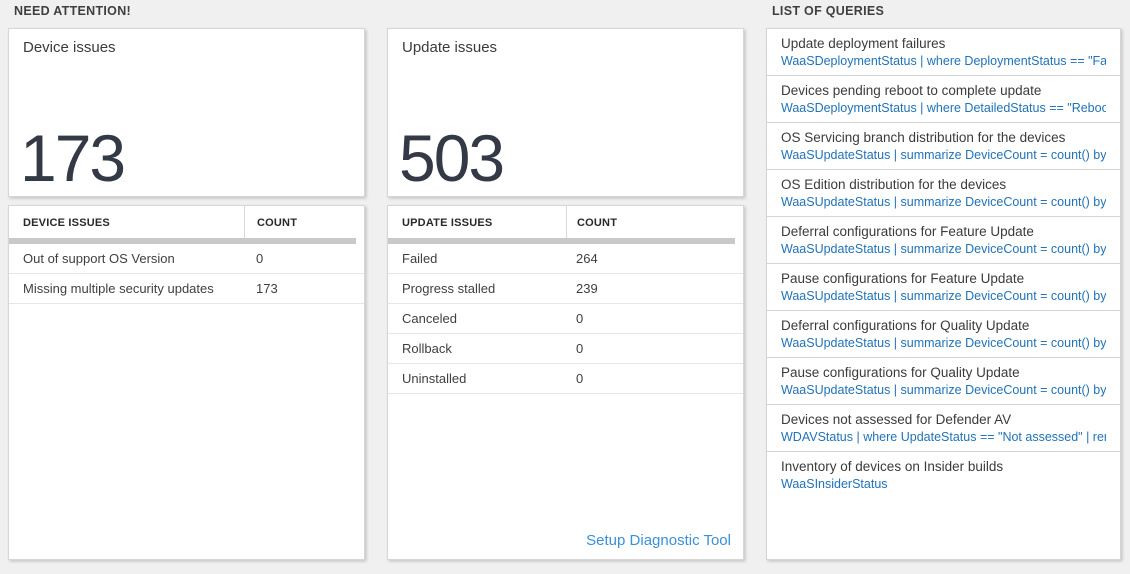 This screenshot has height=574, width=1130. Describe the element at coordinates (903, 278) in the screenshot. I see `query-title: Pause configurations for Feature Update` at that location.